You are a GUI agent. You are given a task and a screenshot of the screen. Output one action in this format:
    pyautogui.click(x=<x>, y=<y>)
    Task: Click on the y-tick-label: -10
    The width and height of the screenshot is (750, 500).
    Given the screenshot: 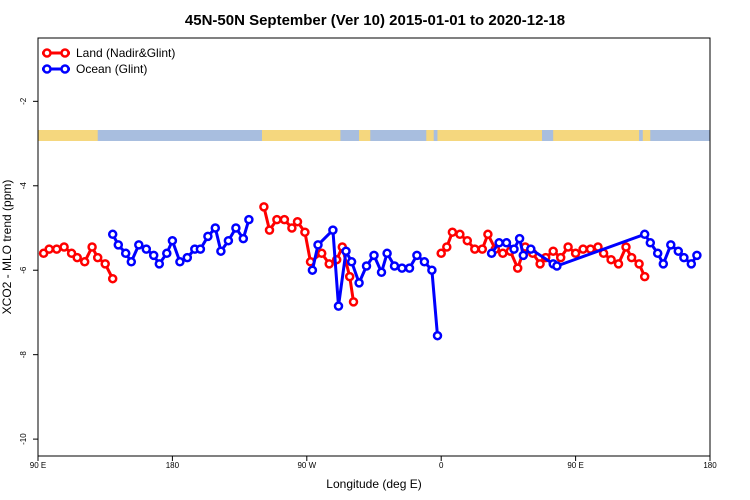 What is the action you would take?
    pyautogui.click(x=23, y=439)
    